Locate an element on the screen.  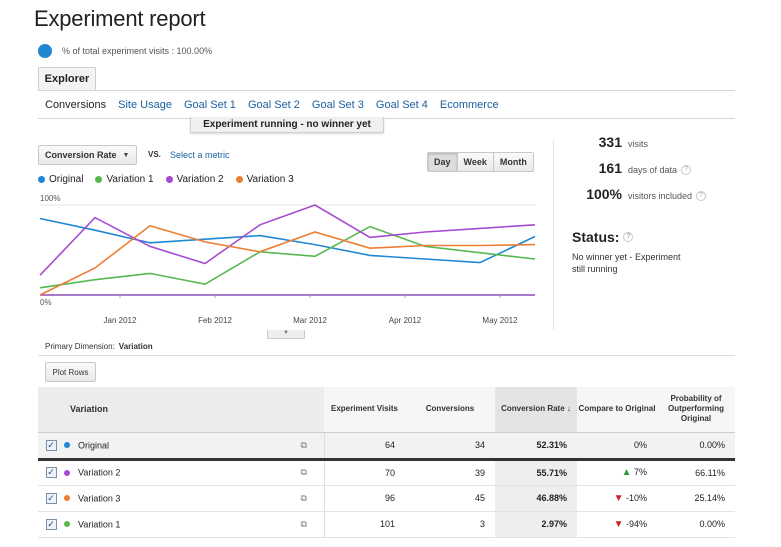
stat-visits: 331 visits is located at coordinates (647, 147).